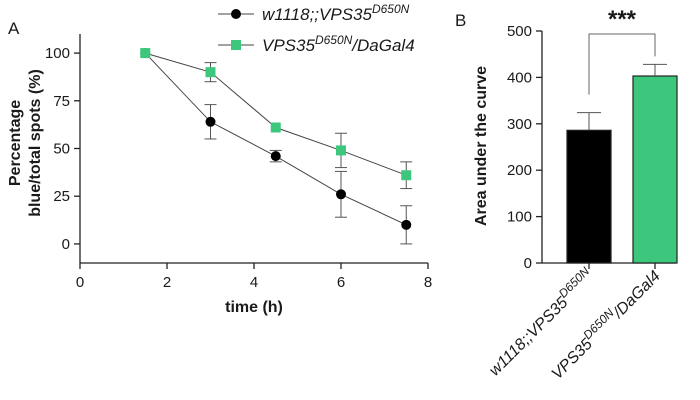 The image size is (700, 400). I want to click on x-tick-label: 6, so click(341, 282).